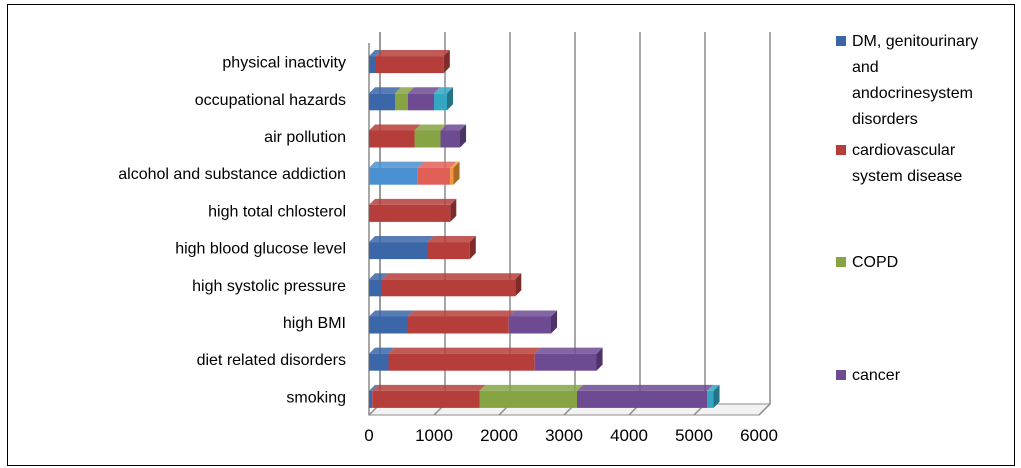 This screenshot has height=468, width=1021. Describe the element at coordinates (915, 41) in the screenshot. I see `legend-label-dm-genitourinary-and-andocrinesystem-disorders: DM, genitourinary` at that location.